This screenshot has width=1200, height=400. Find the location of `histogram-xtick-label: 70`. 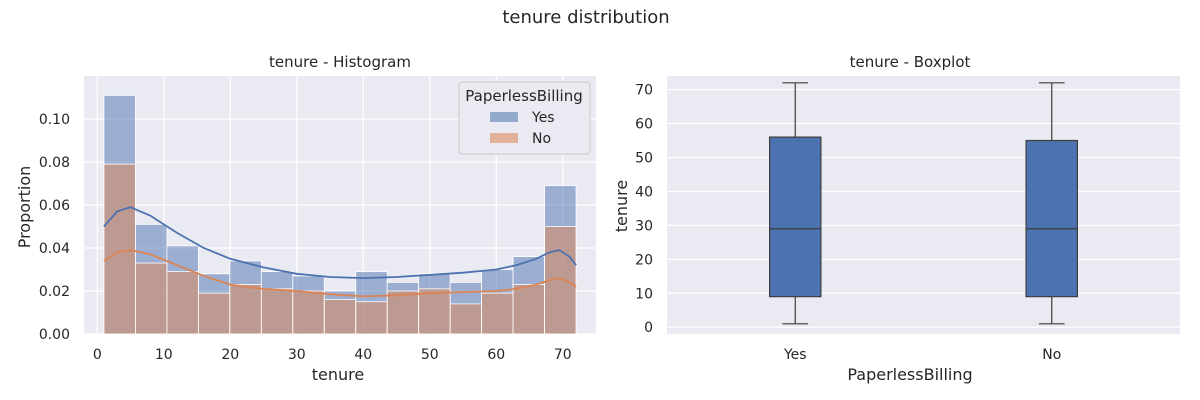

histogram-xtick-label: 70 is located at coordinates (563, 355).